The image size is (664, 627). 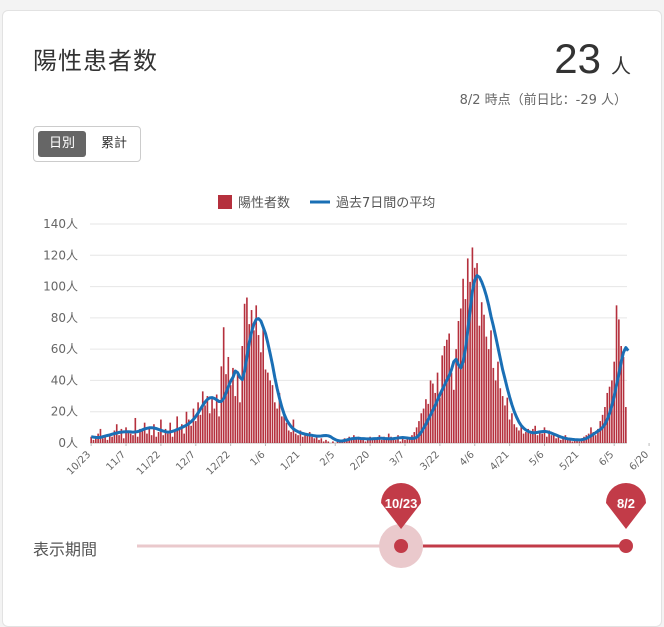 I want to click on daily-toggle-button: 日別, so click(x=62, y=144).